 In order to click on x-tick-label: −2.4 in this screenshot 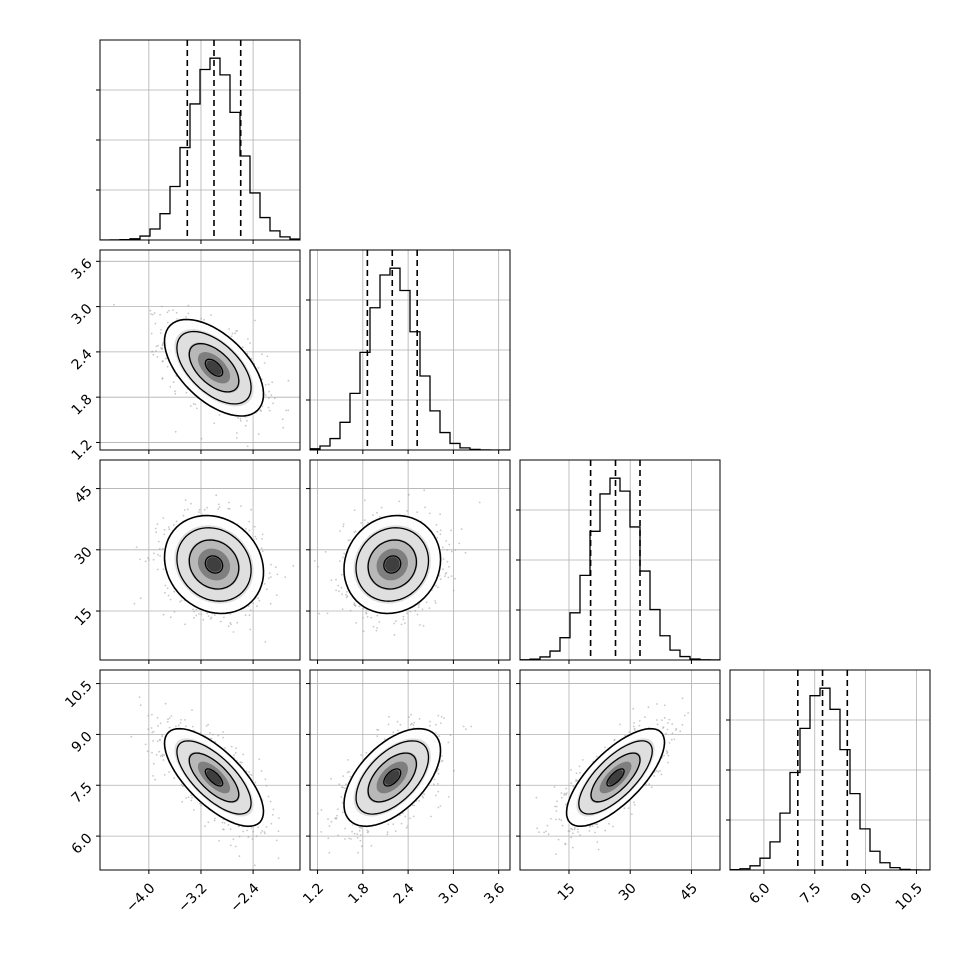, I will do `click(244, 897)`.